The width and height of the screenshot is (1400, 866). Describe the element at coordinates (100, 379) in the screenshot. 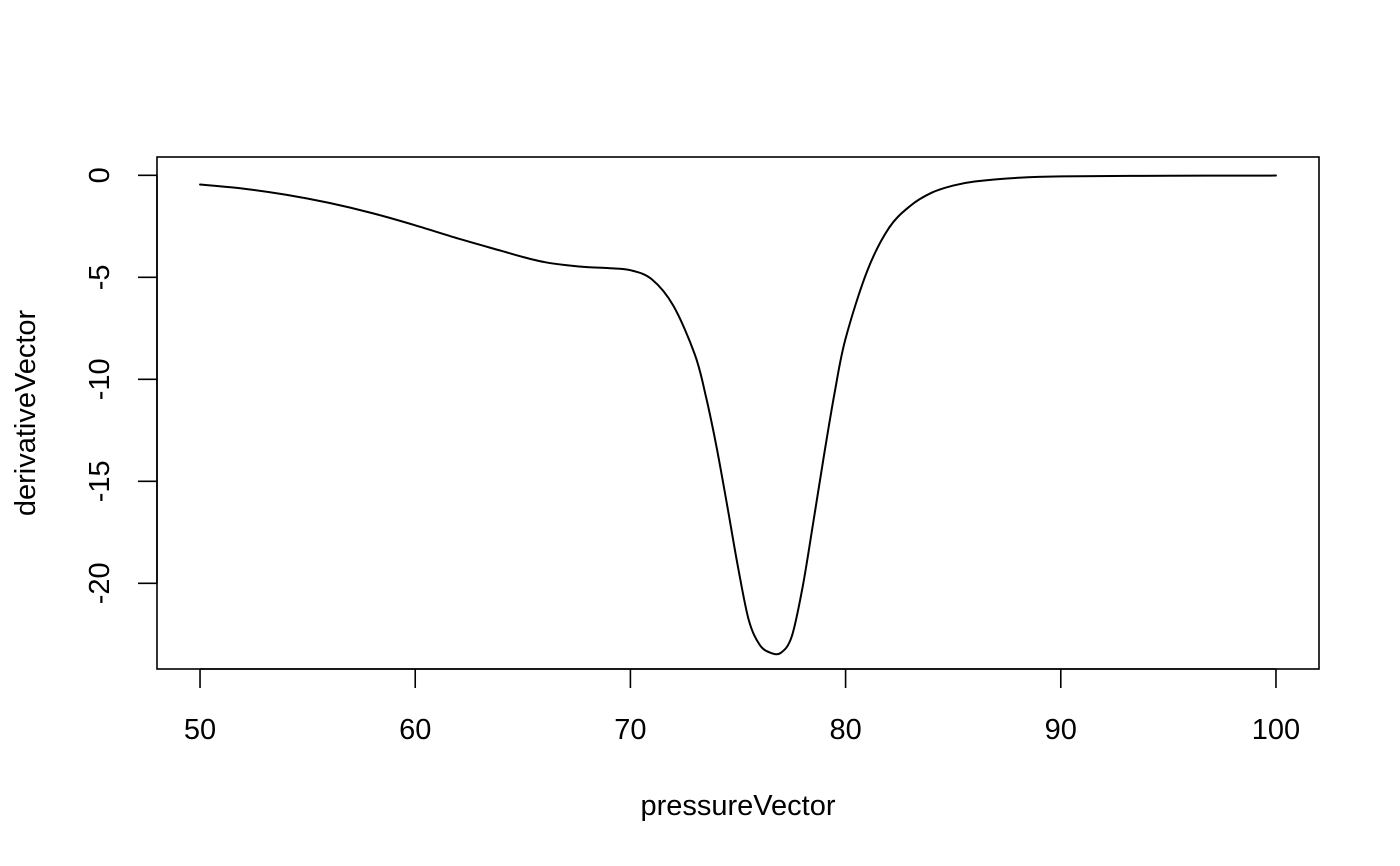

I see `y-tick-label: -10` at that location.